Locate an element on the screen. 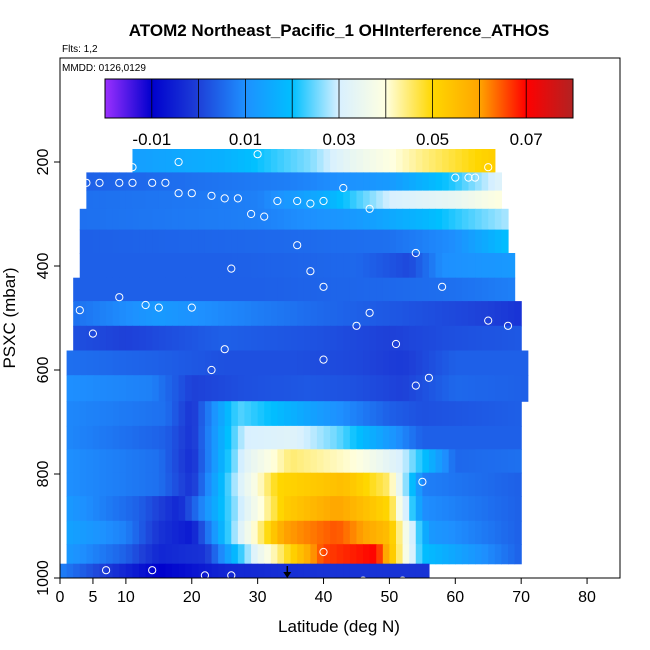  location-marker-icon is located at coordinates (287, 575).